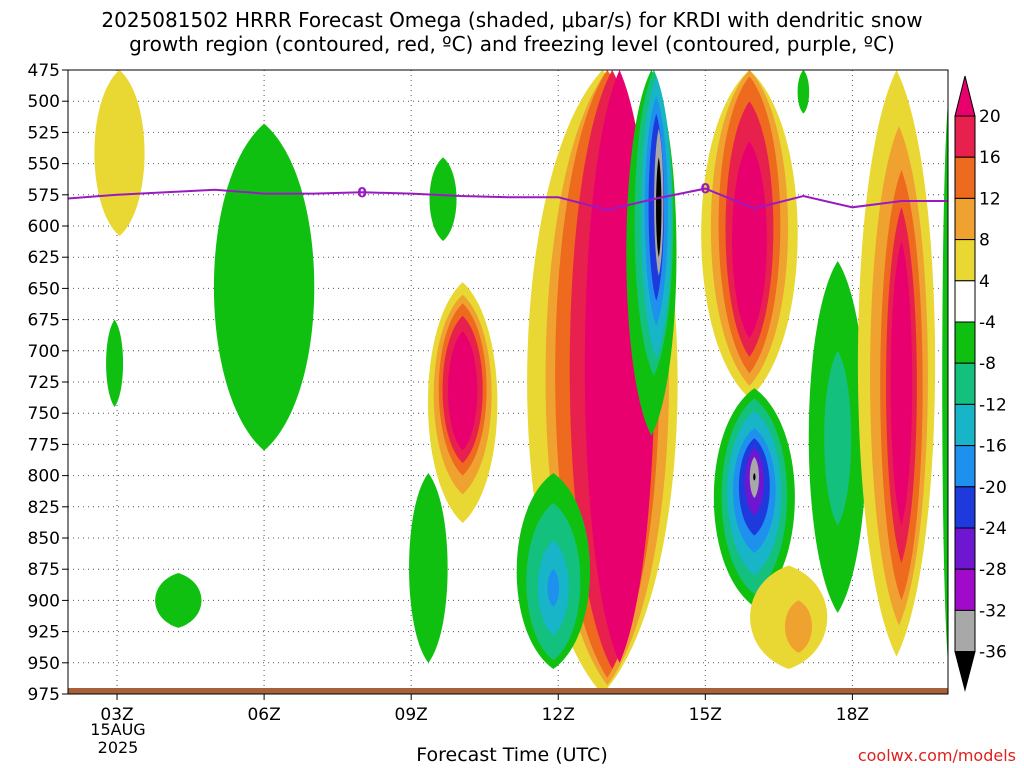 This screenshot has height=768, width=1024. Describe the element at coordinates (512, 755) in the screenshot. I see `x-axis-title: Forecast Time (UTC)` at that location.